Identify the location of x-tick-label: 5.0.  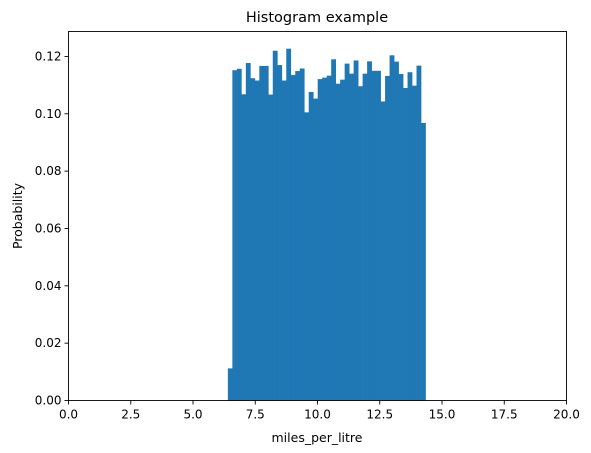
(192, 415).